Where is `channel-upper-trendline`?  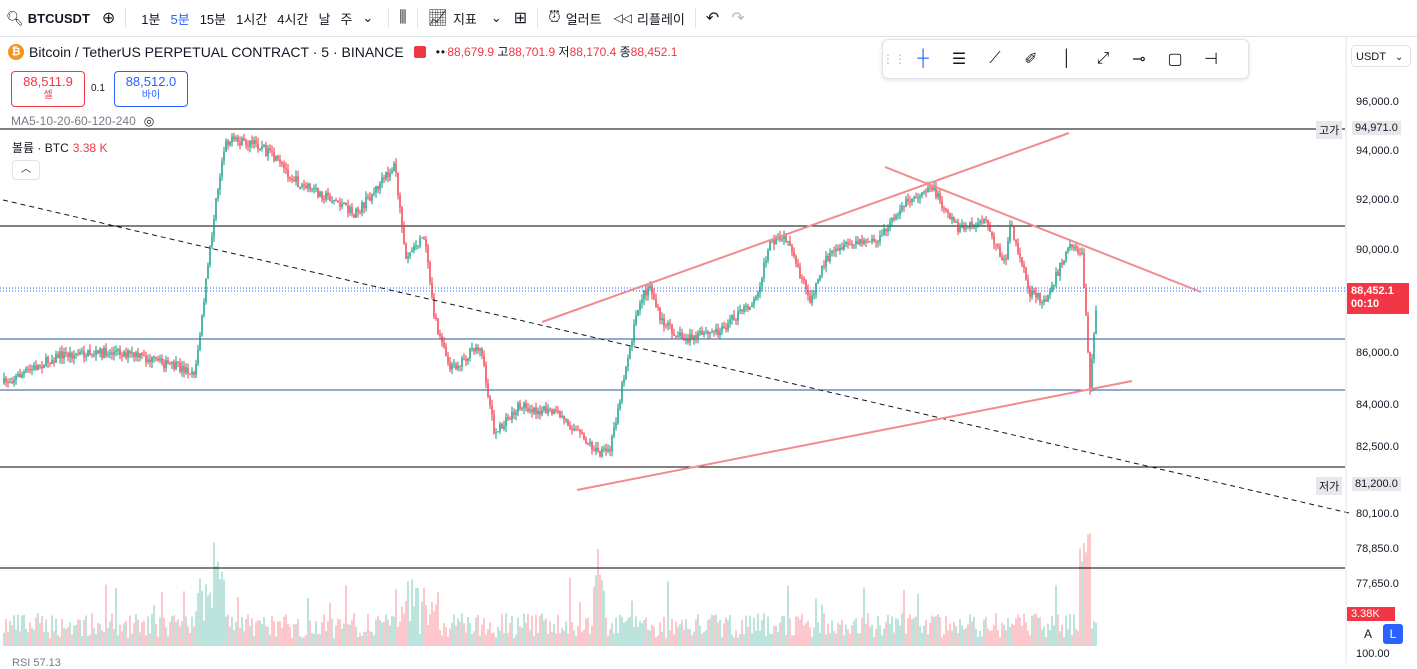
channel-upper-trendline is located at coordinates (805, 227).